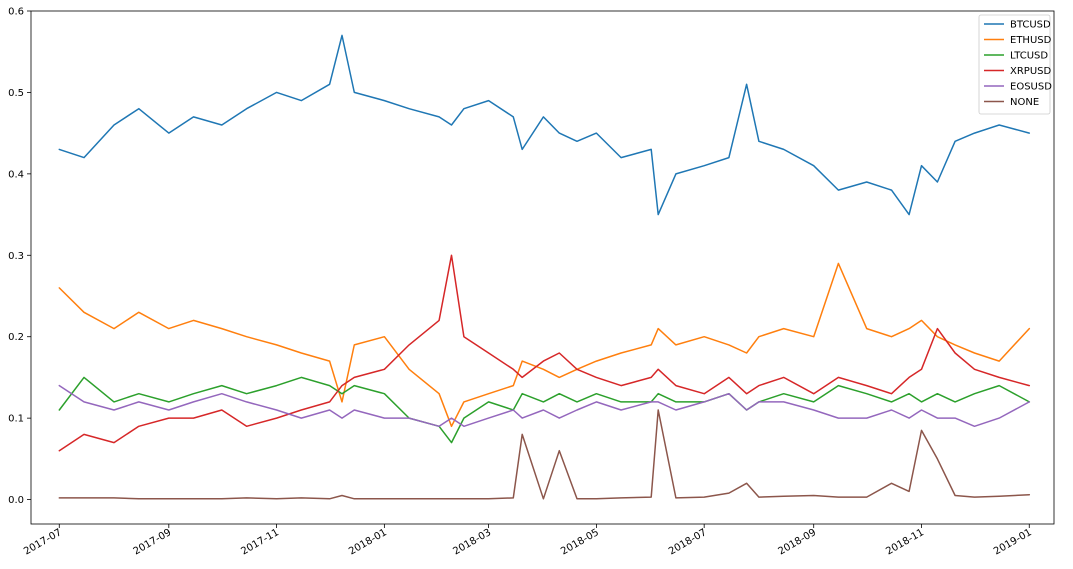  Describe the element at coordinates (16, 12) in the screenshot. I see `y-tick-label: 0.6` at that location.